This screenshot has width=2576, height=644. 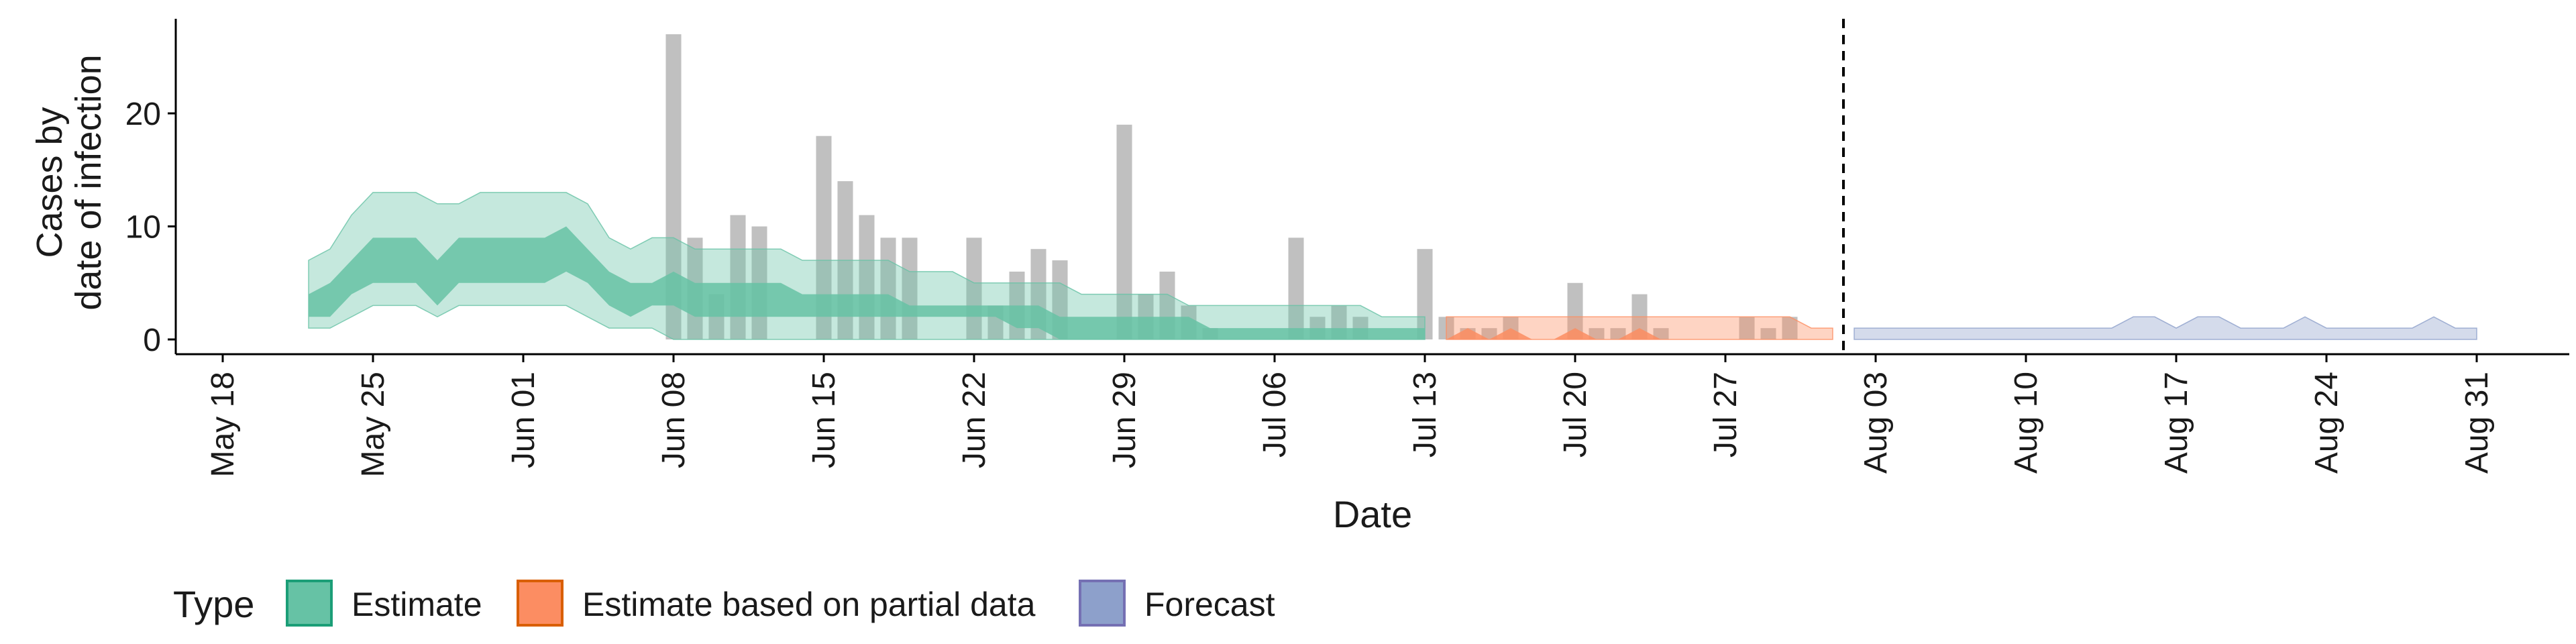 What do you see at coordinates (88, 182) in the screenshot?
I see `y-axis-title-line-2: date of infection` at bounding box center [88, 182].